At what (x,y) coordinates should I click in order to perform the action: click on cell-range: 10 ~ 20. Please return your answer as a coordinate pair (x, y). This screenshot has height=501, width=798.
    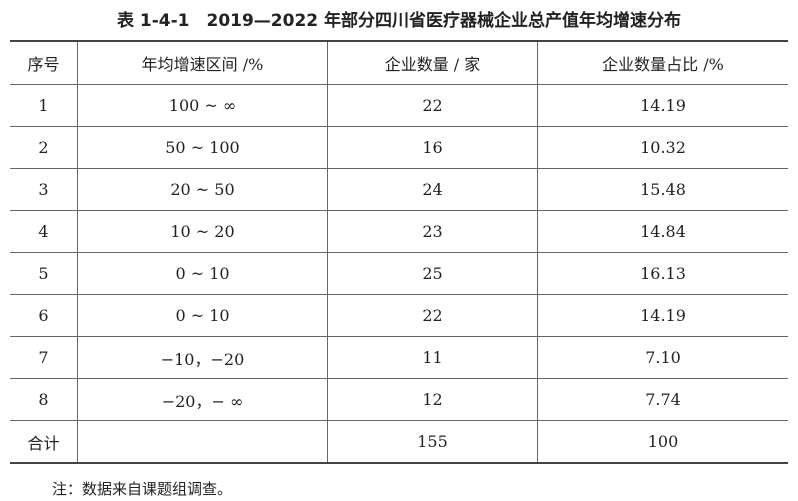
    Looking at the image, I should click on (202, 231).